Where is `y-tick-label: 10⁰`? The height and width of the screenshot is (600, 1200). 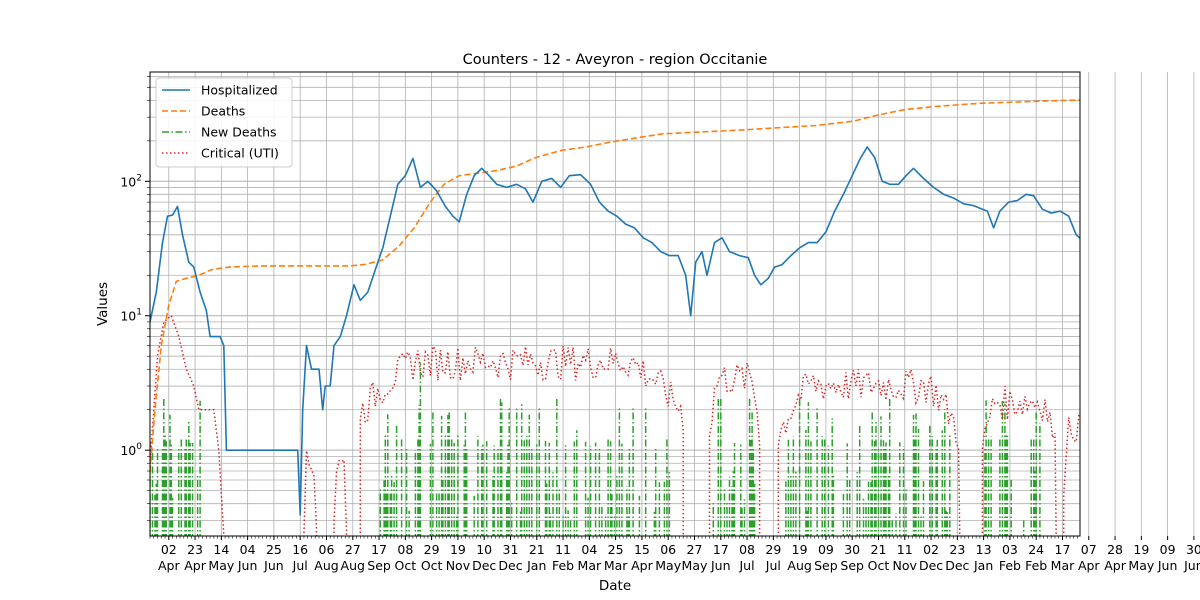 y-tick-label: 10⁰ is located at coordinates (131, 450).